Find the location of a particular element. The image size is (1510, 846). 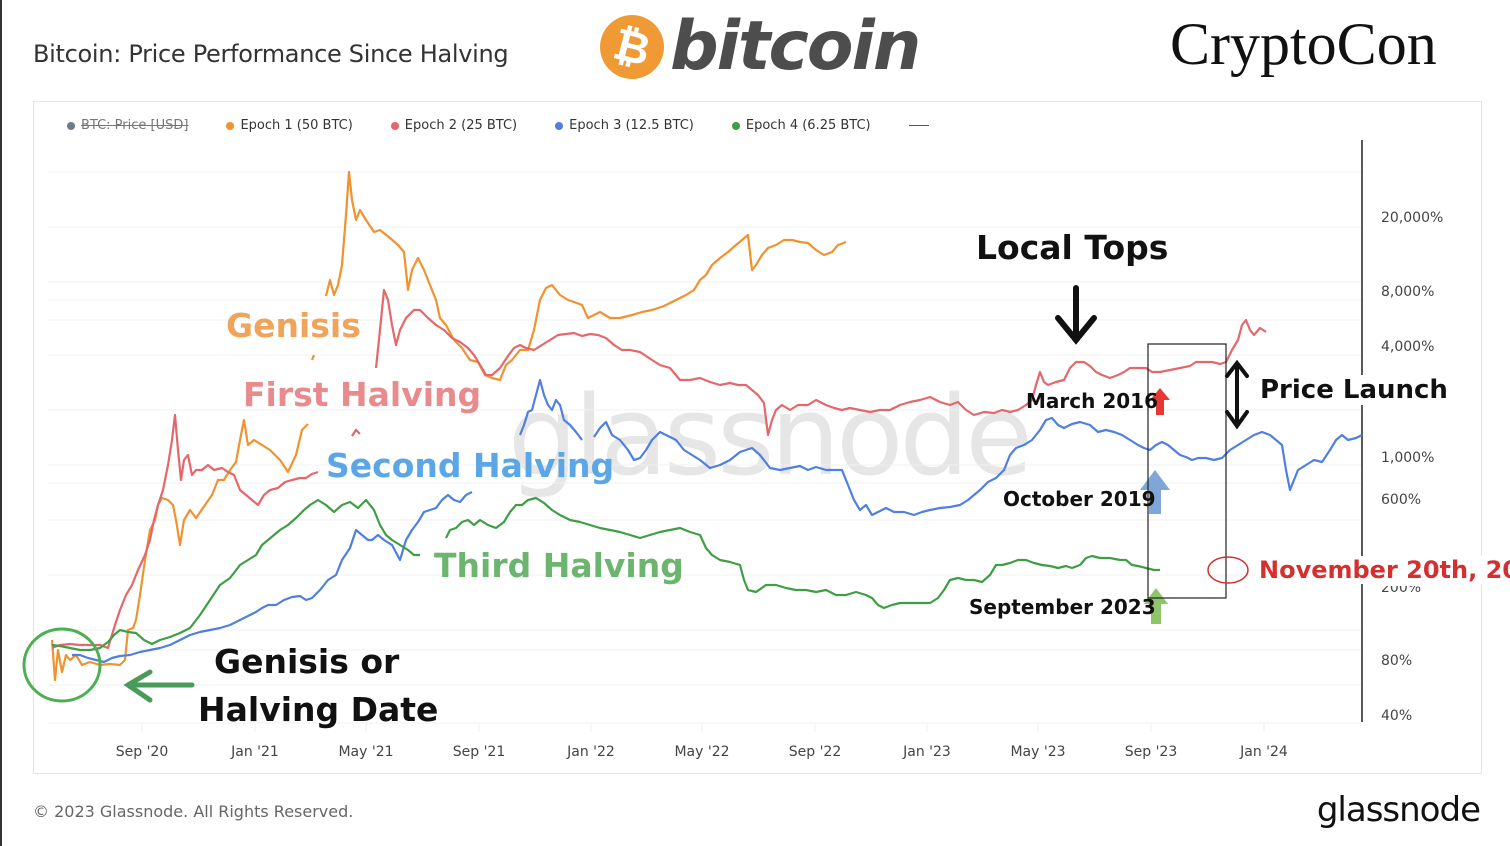

green-up-arrow-icon is located at coordinates (1156, 606).